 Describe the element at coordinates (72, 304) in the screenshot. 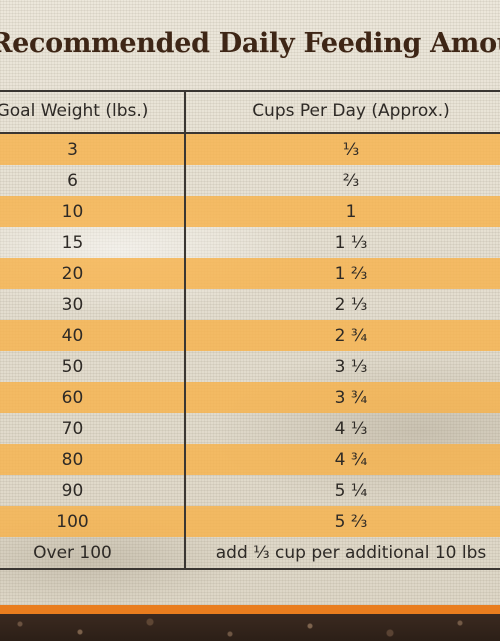

I see `cell-goal-weight: 30` at that location.